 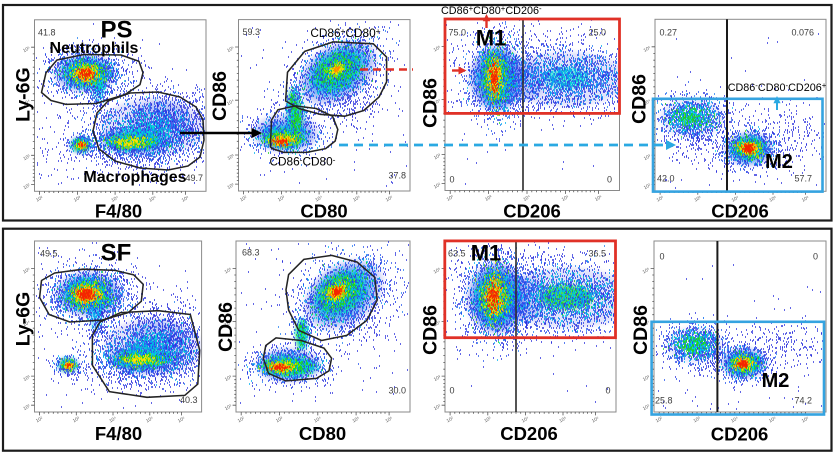 I want to click on svg-text: F4/80, so click(x=118, y=211).